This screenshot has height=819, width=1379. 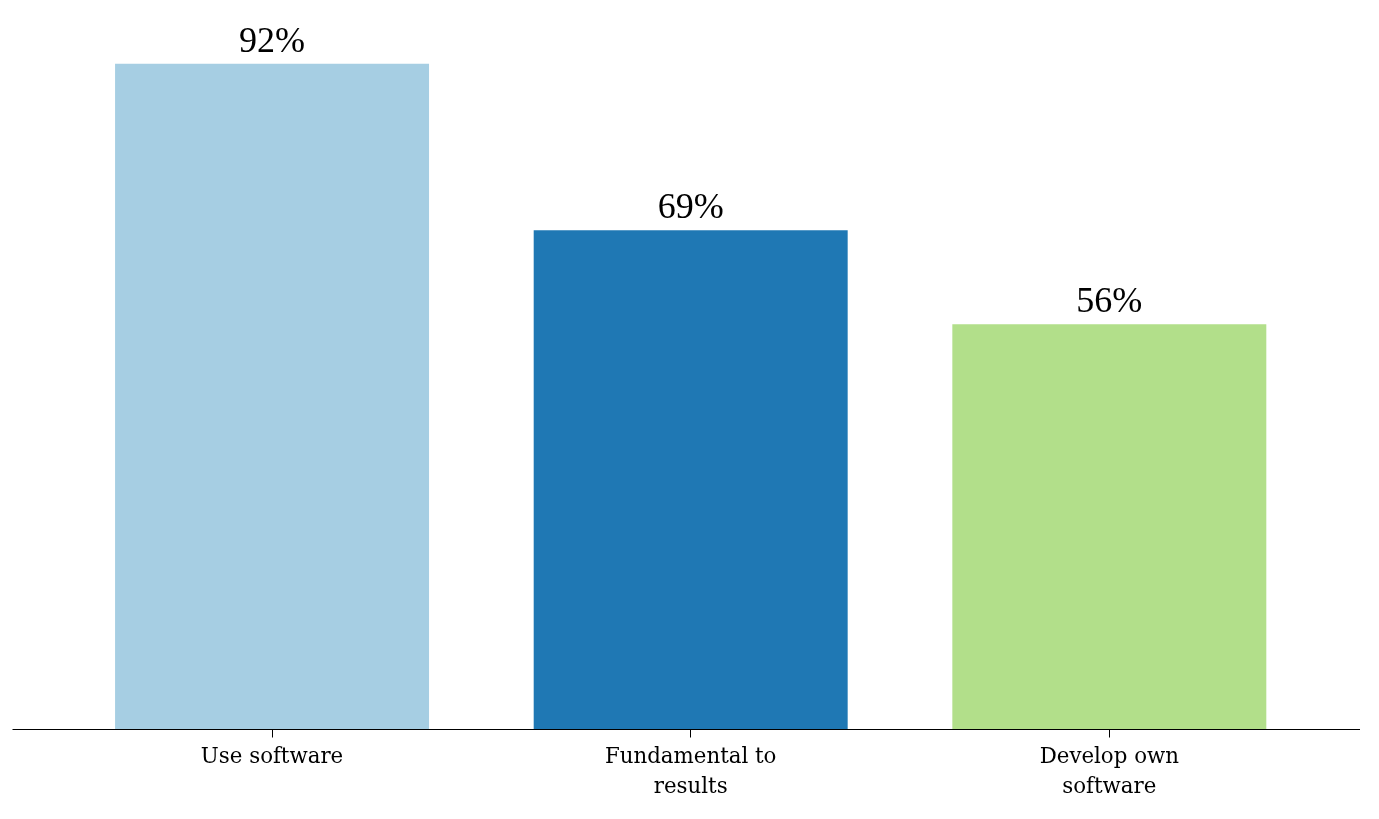 What do you see at coordinates (1109, 300) in the screenshot?
I see `data-label: 56%` at bounding box center [1109, 300].